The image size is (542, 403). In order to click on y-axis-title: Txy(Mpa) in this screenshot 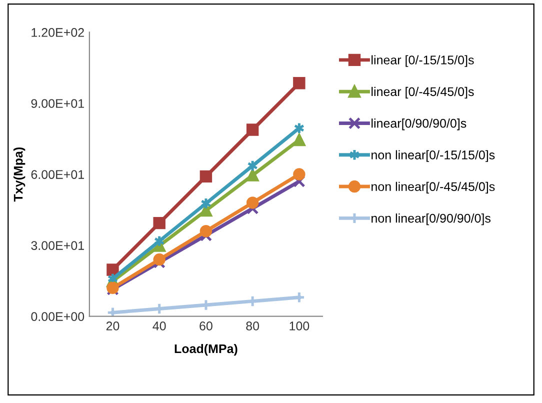, I will do `click(19, 174)`.